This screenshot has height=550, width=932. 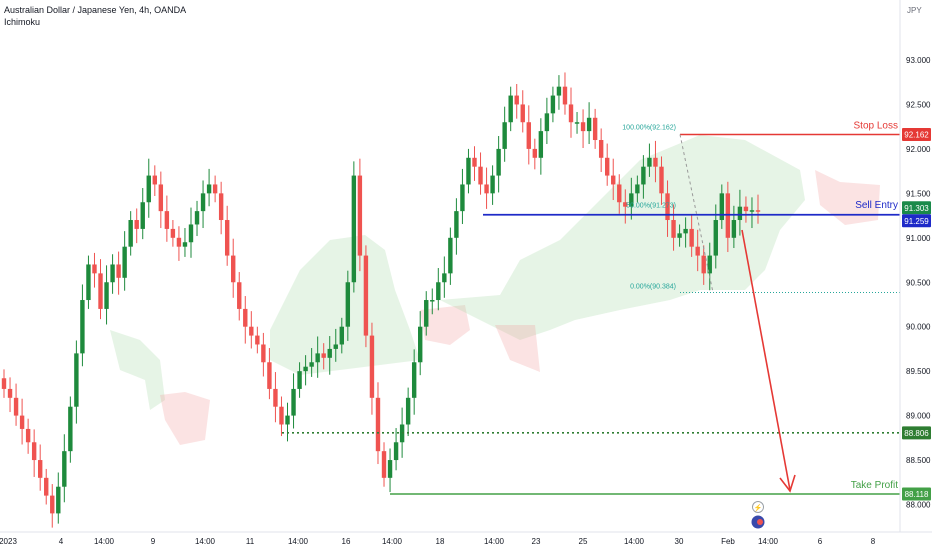 I want to click on arrow-head, so click(x=787, y=483).